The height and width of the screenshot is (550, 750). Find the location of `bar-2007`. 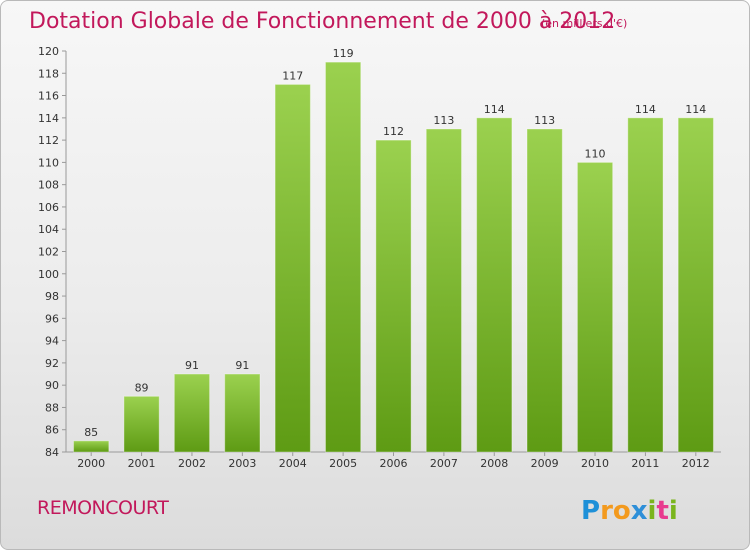

bar-2007 is located at coordinates (444, 290).